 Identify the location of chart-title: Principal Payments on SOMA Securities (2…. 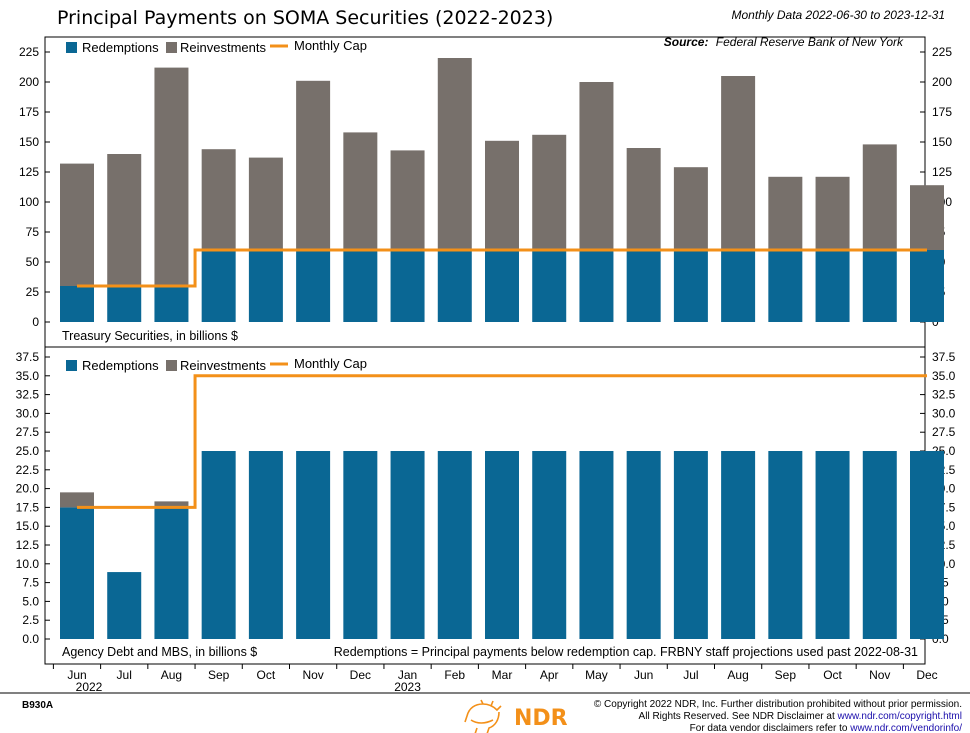
(305, 18).